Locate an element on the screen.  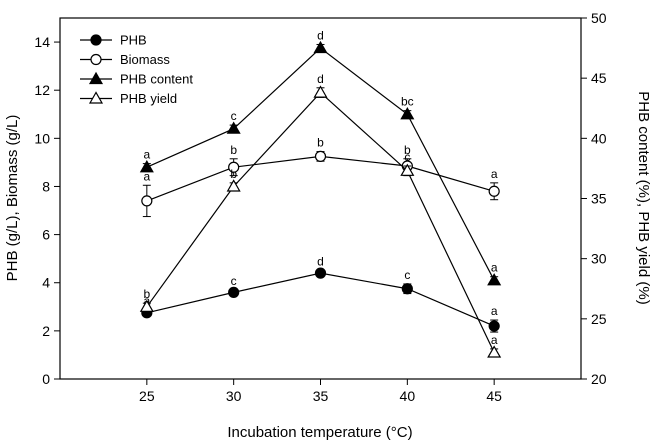
legend-label: PHB yield is located at coordinates (148, 98).